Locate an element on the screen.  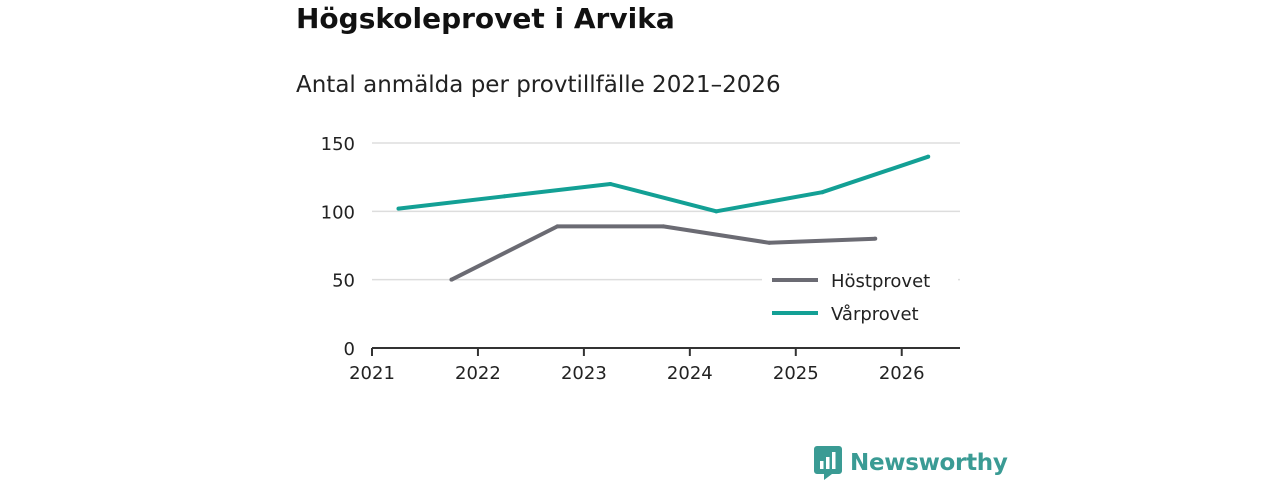
brand-logo: Newsworthy is located at coordinates (911, 463).